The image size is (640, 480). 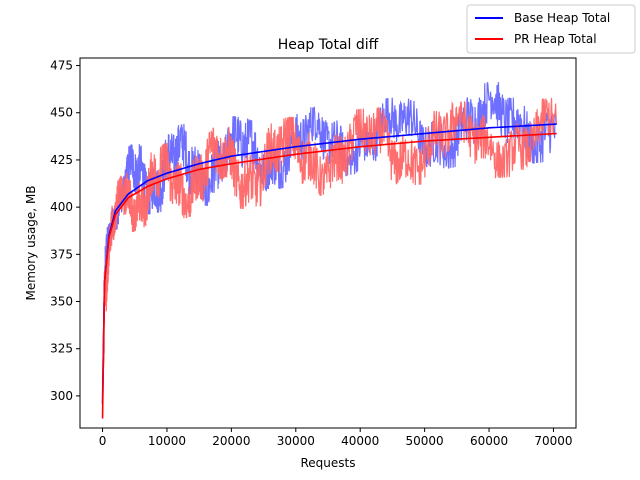 I want to click on y-tick-label: 450, so click(x=61, y=113).